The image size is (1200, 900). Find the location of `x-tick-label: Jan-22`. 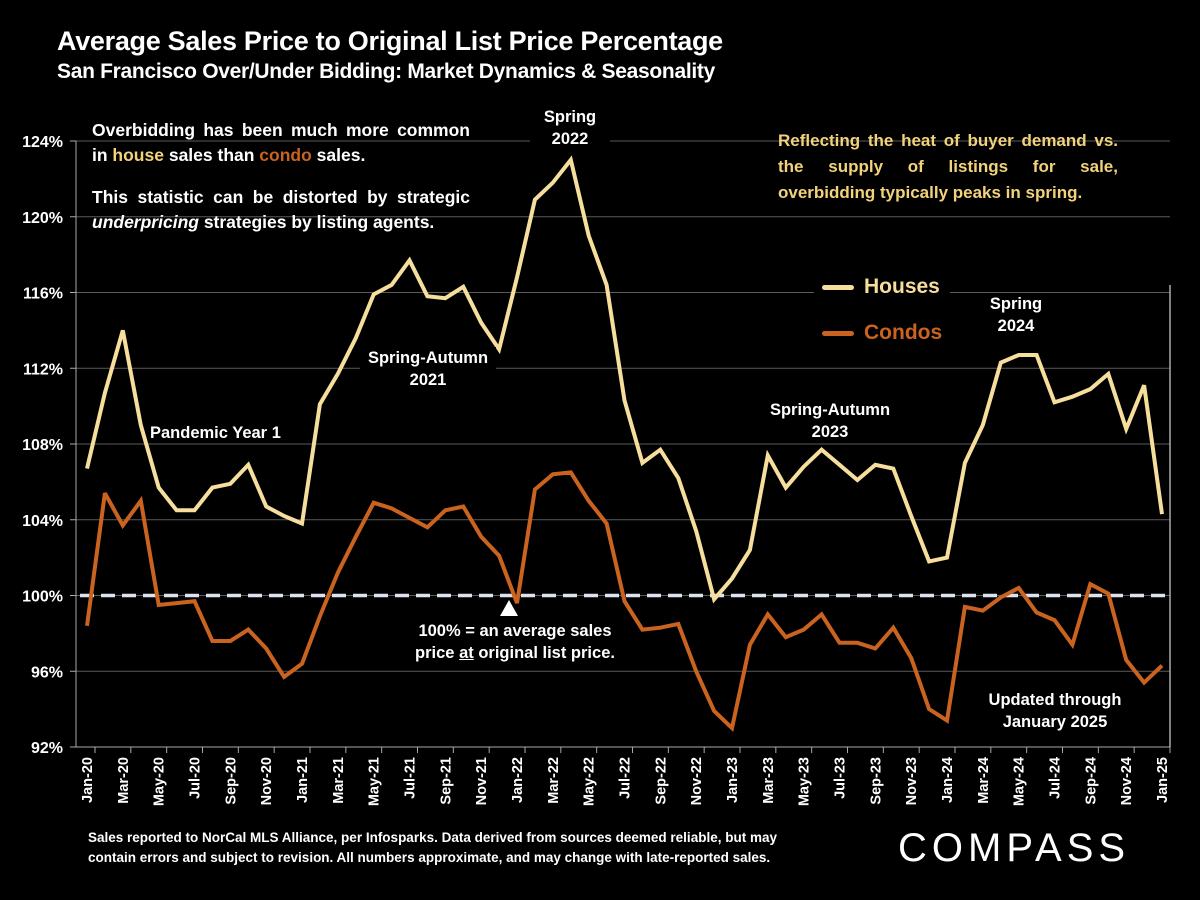

x-tick-label: Jan-22 is located at coordinates (518, 780).